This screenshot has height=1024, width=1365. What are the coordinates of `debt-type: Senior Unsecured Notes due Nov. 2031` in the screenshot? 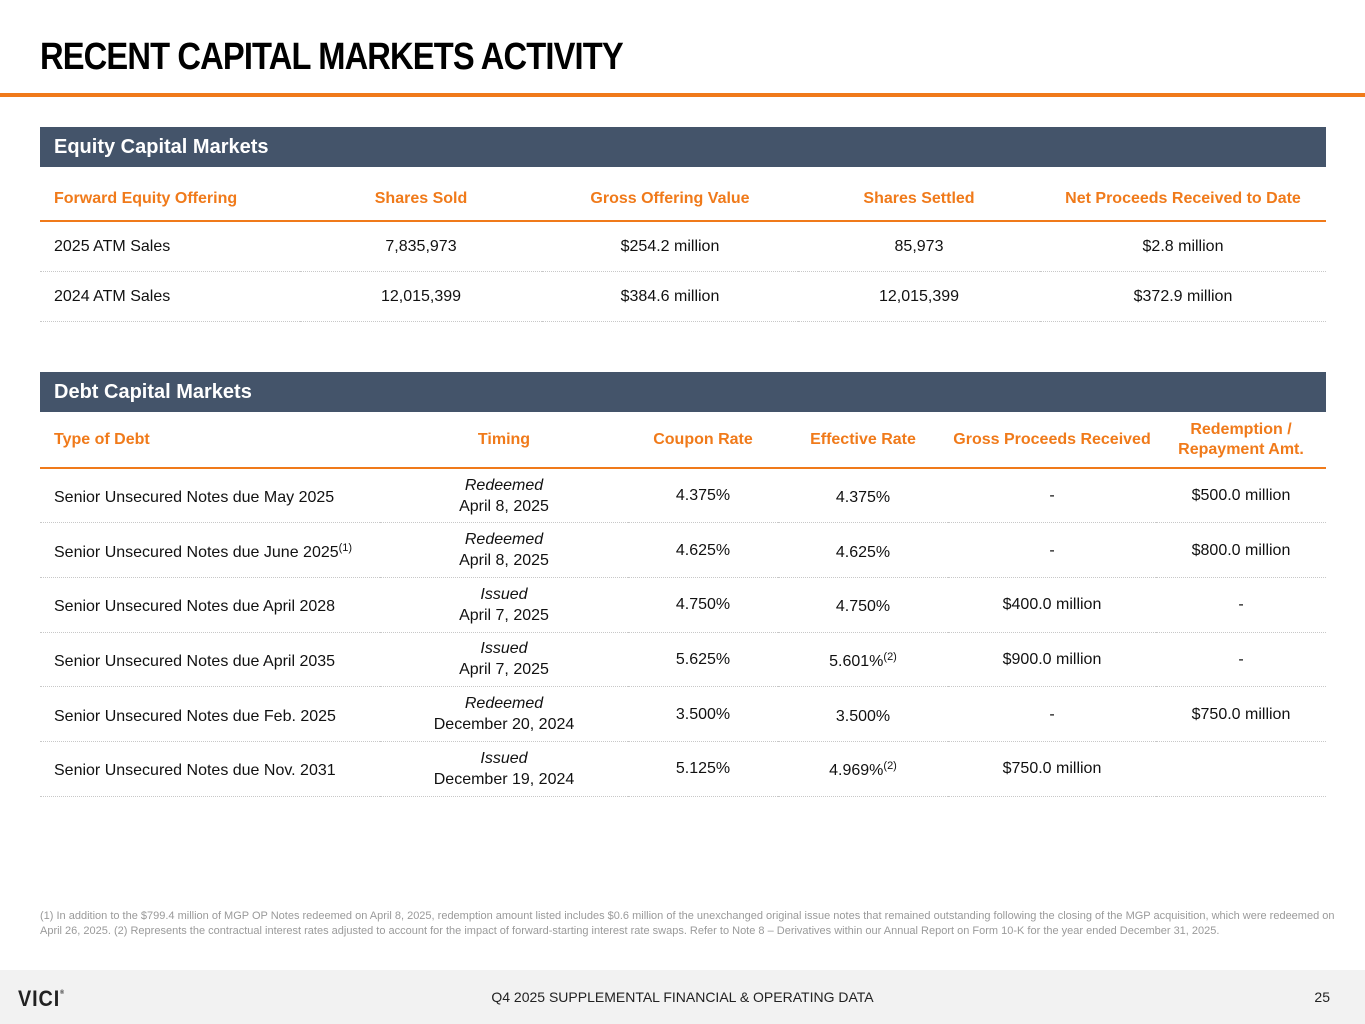 It's located at (195, 771).